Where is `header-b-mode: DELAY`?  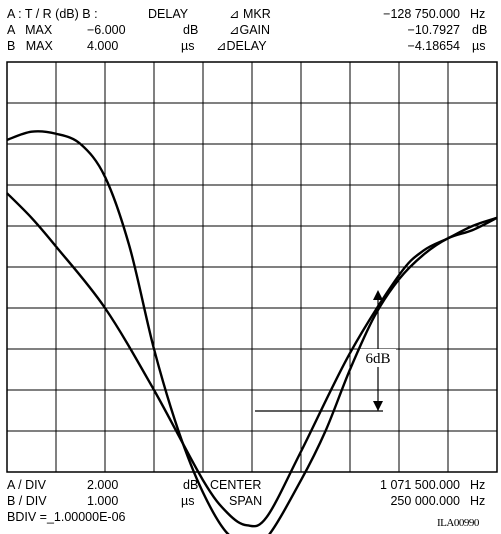
header-b-mode: DELAY is located at coordinates (168, 14).